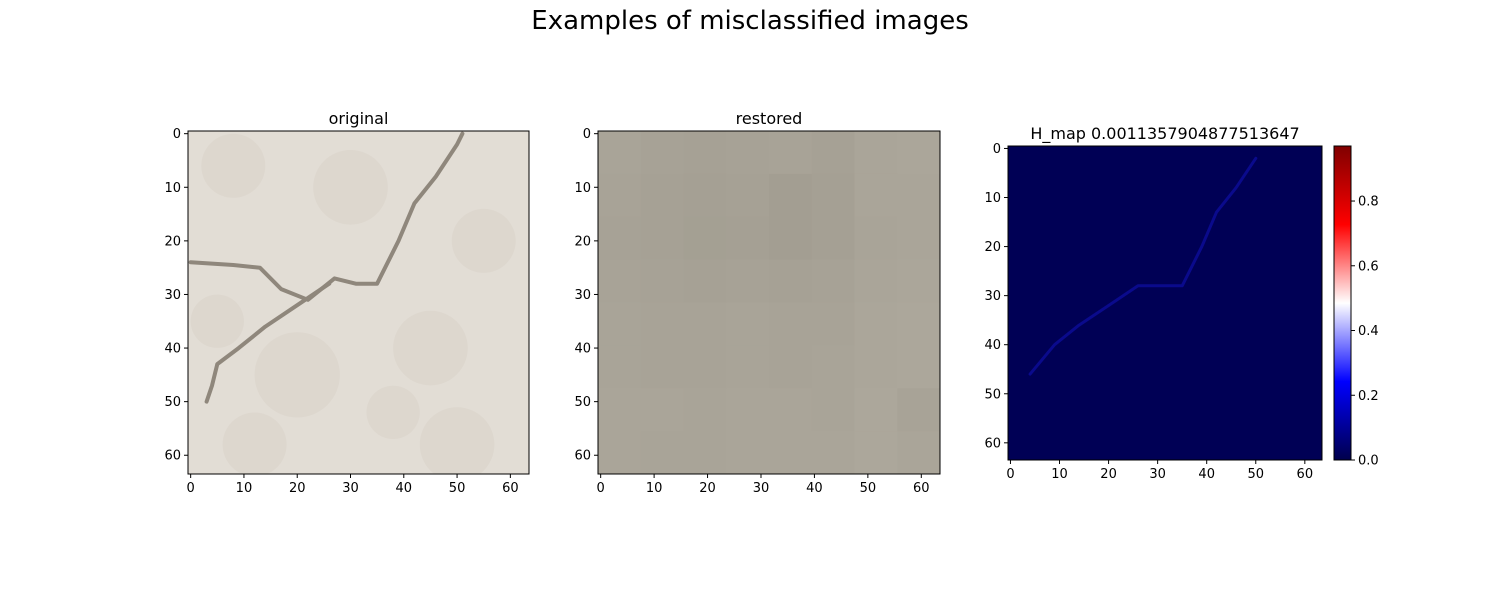  Describe the element at coordinates (1356, 307) in the screenshot. I see `colorbar: 0.0 0.2 0.4 0.6 0.8` at that location.